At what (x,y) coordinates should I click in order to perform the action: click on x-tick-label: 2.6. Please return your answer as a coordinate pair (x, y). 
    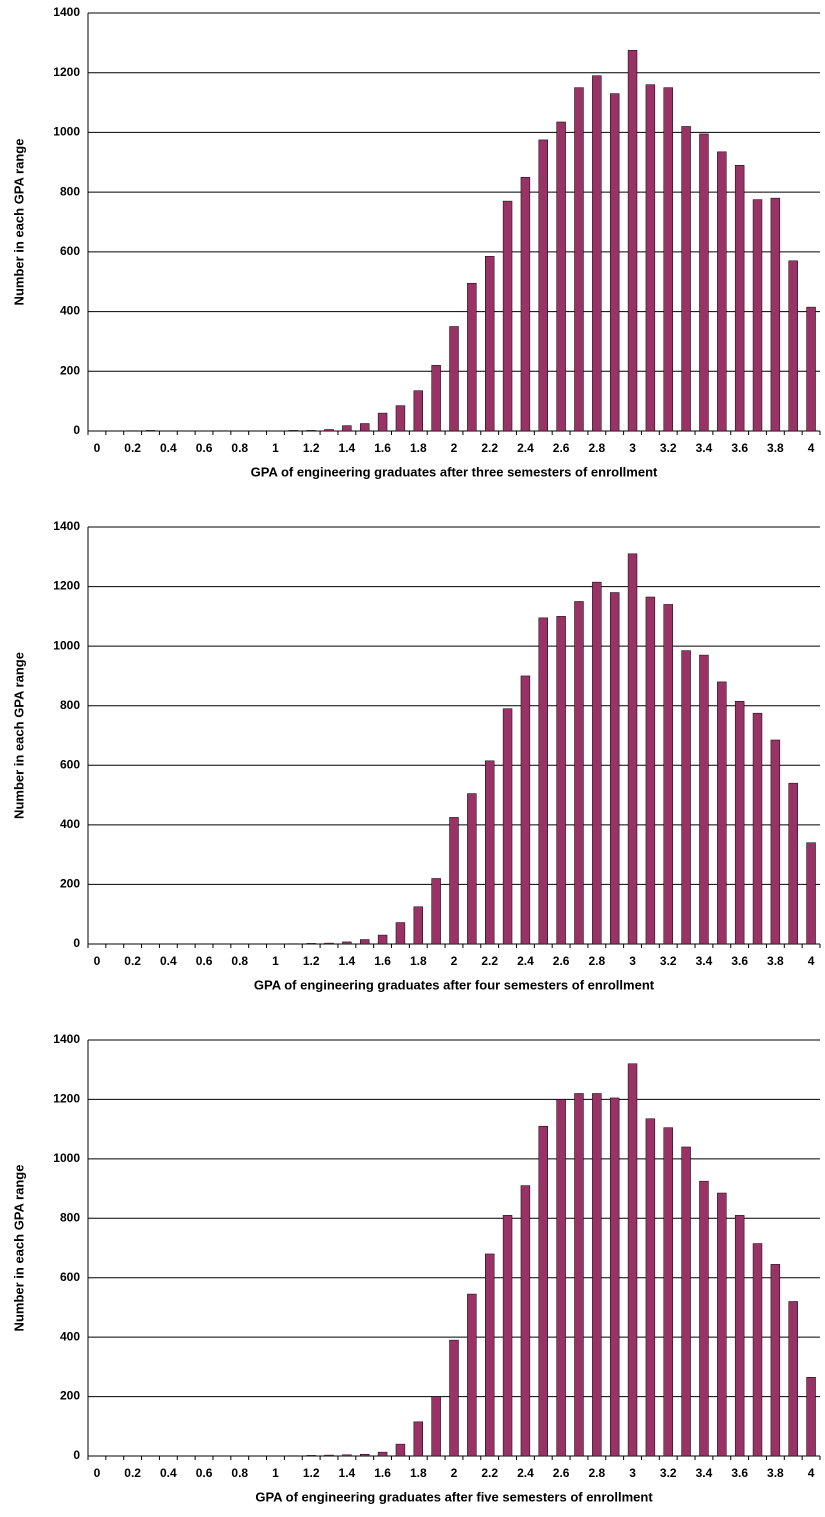
    Looking at the image, I should click on (561, 961).